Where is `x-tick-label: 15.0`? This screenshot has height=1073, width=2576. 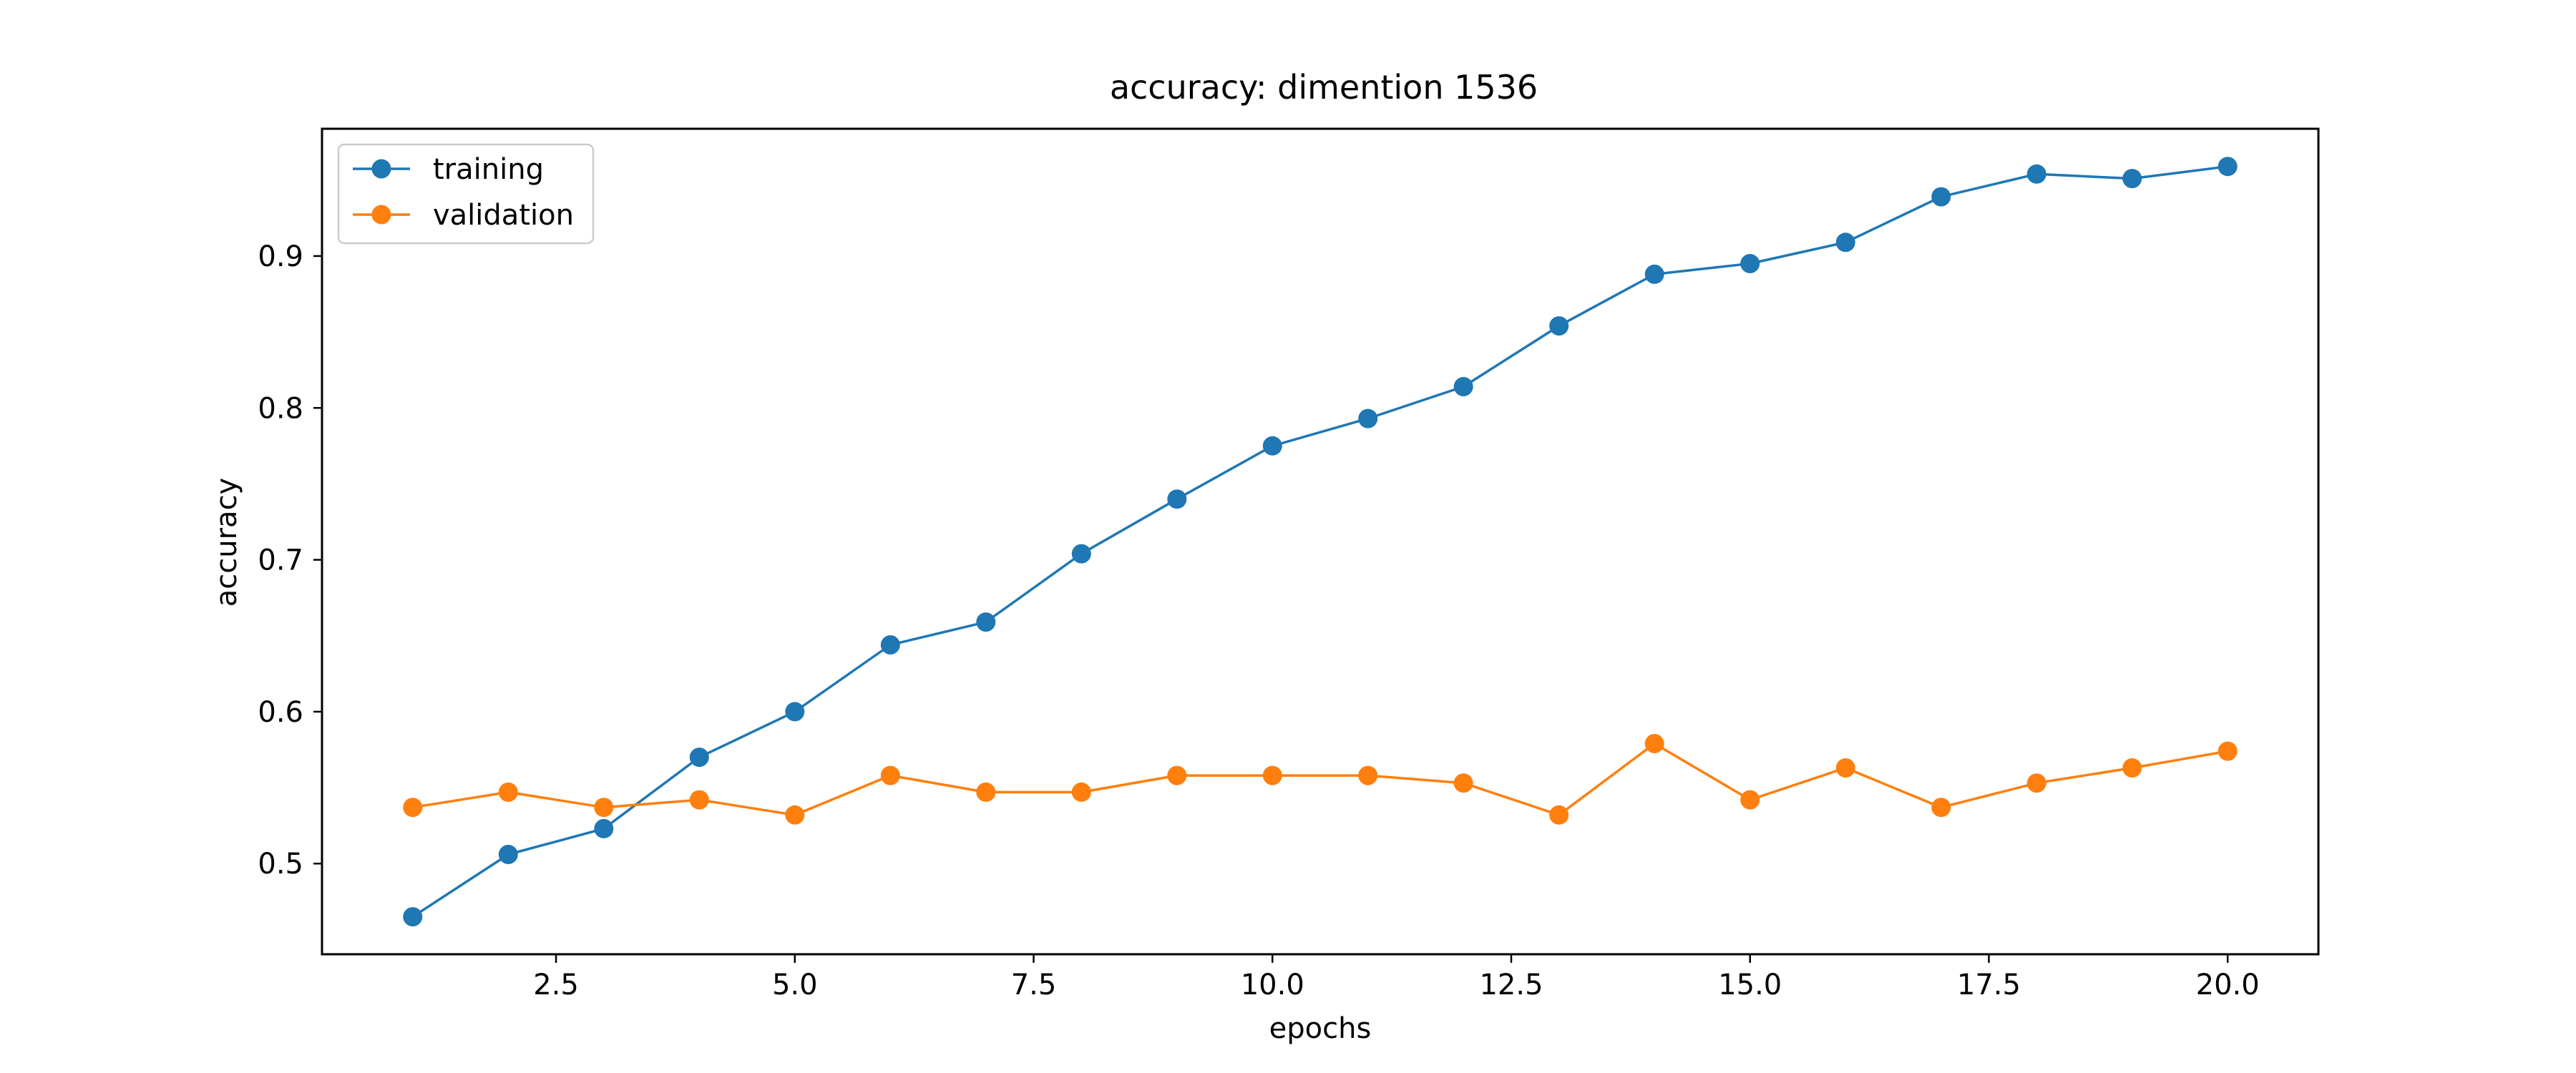 x-tick-label: 15.0 is located at coordinates (1750, 985).